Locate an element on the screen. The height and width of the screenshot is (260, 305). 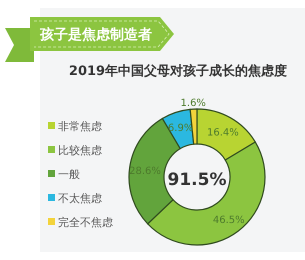
text: 91.5% is located at coordinates (197, 180).